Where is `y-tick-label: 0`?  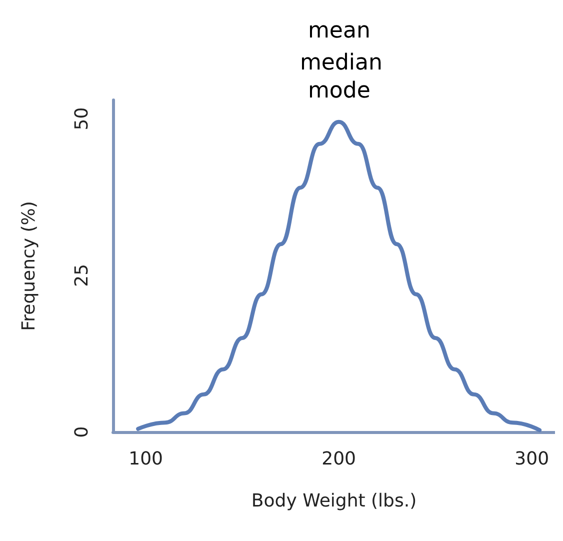 y-tick-label: 0 is located at coordinates (82, 432).